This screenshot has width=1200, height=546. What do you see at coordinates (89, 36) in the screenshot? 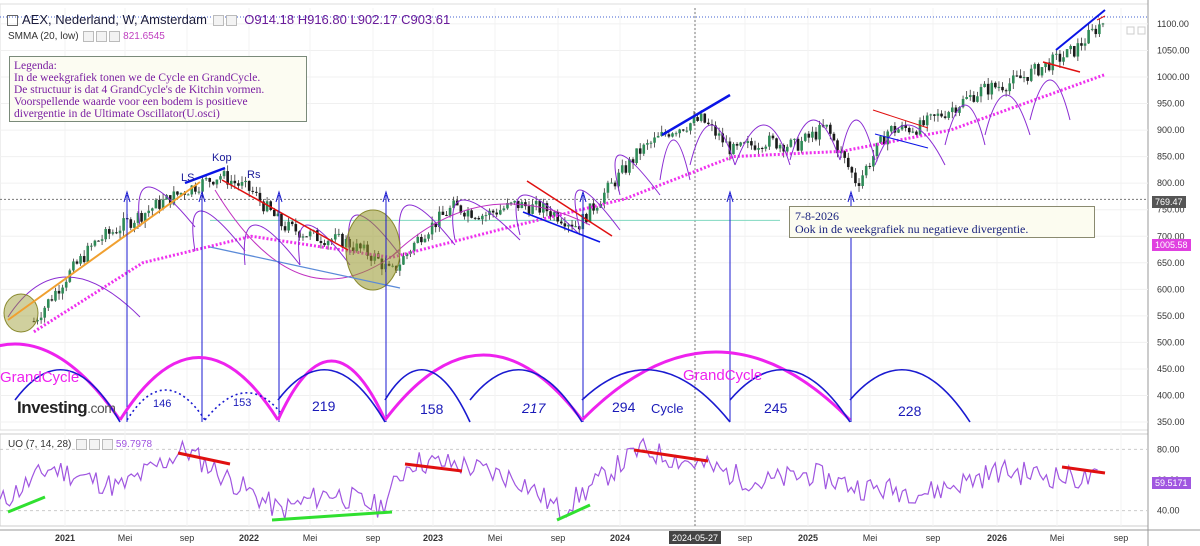
I see `smma-eye-icon` at bounding box center [89, 36].